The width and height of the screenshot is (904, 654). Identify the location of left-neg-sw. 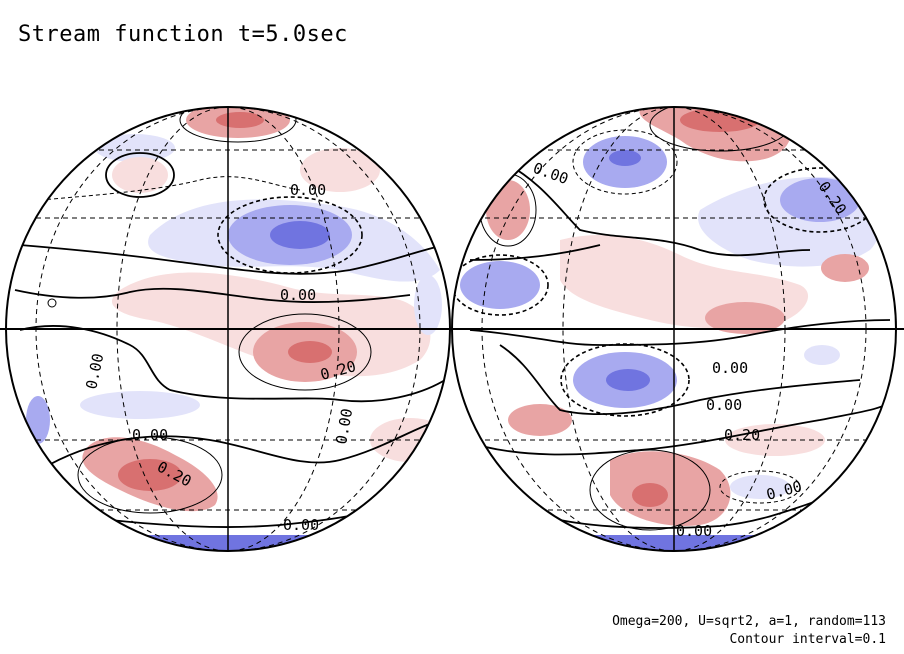
(140, 405).